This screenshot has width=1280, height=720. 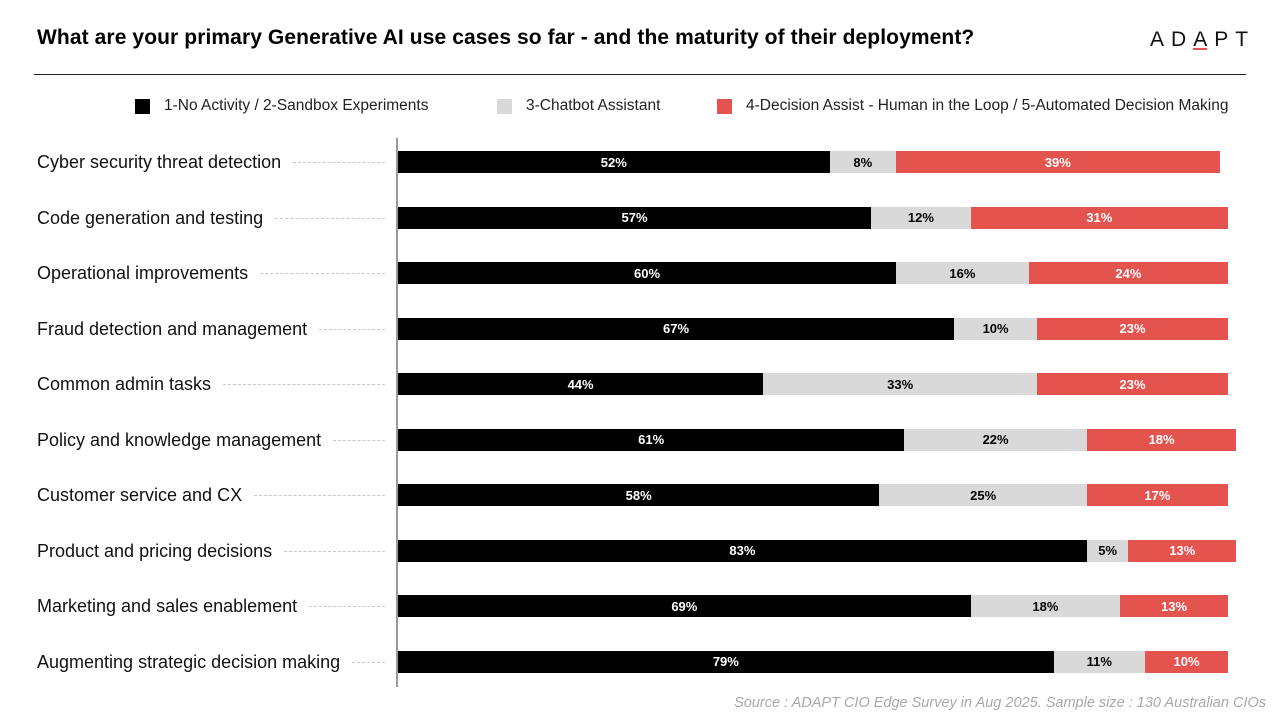 I want to click on category-label: Common admin tasks, so click(x=124, y=384).